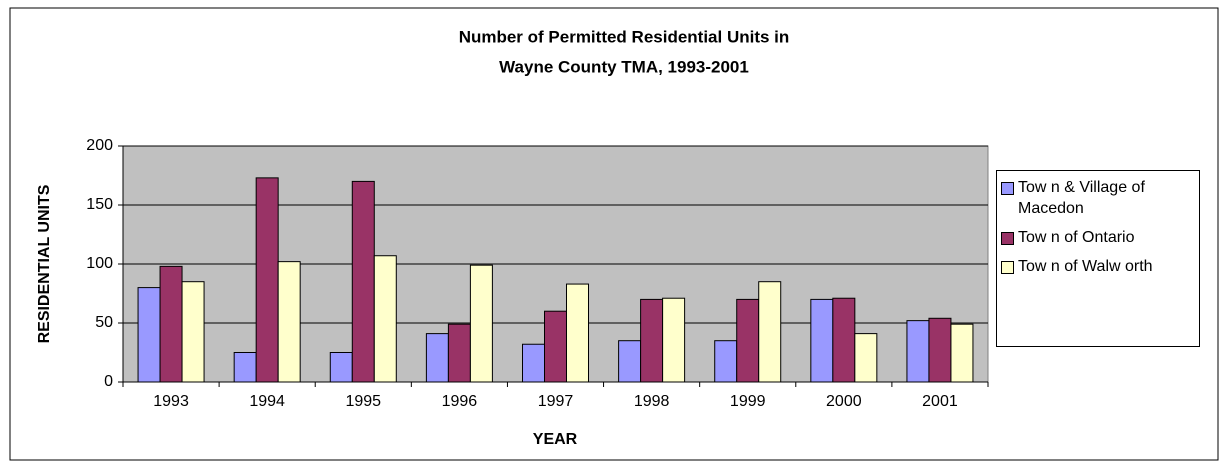 This screenshot has width=1224, height=463. Describe the element at coordinates (363, 401) in the screenshot. I see `x-tick-label: 1995` at that location.